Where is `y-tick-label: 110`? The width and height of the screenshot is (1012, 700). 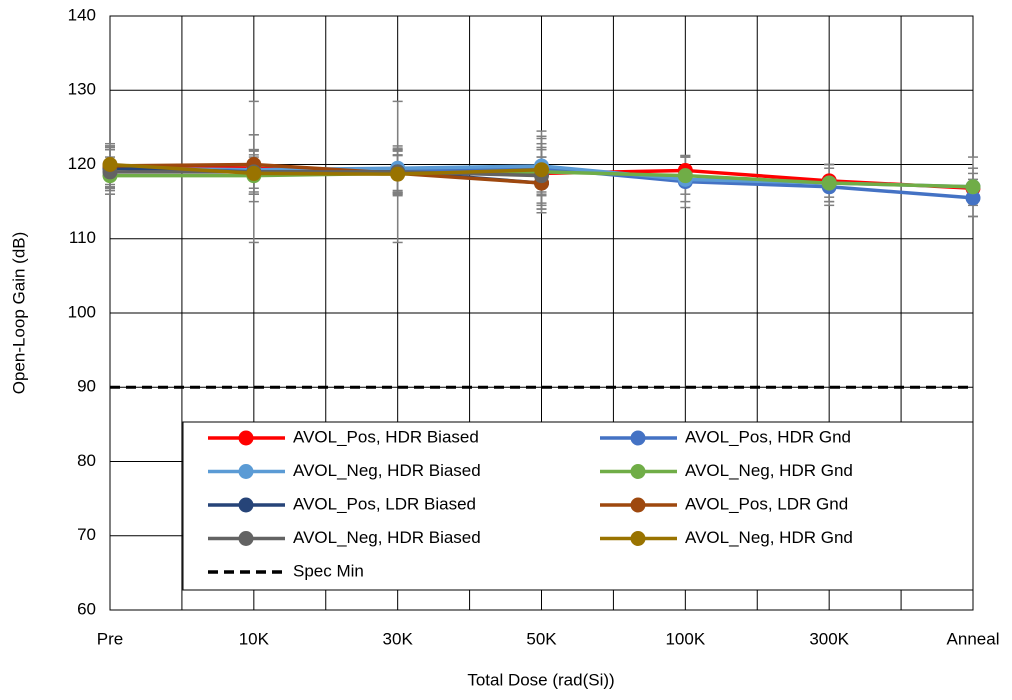
y-tick-label: 110 is located at coordinates (82, 237).